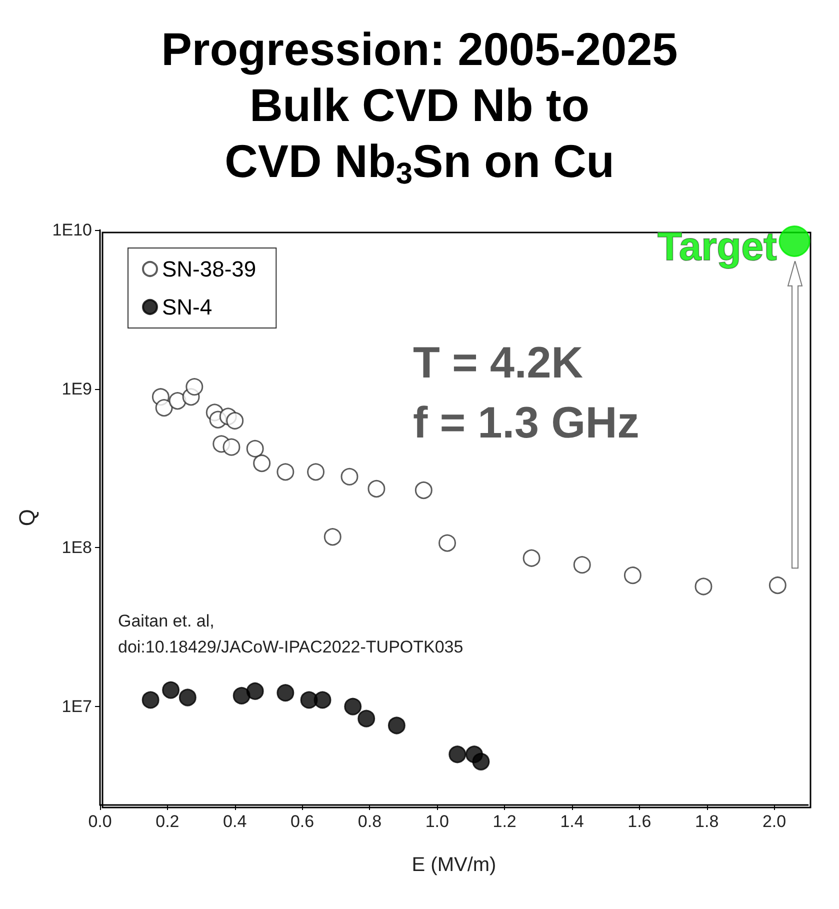  Describe the element at coordinates (77, 388) in the screenshot. I see `y-tick-label: 1E9` at that location.